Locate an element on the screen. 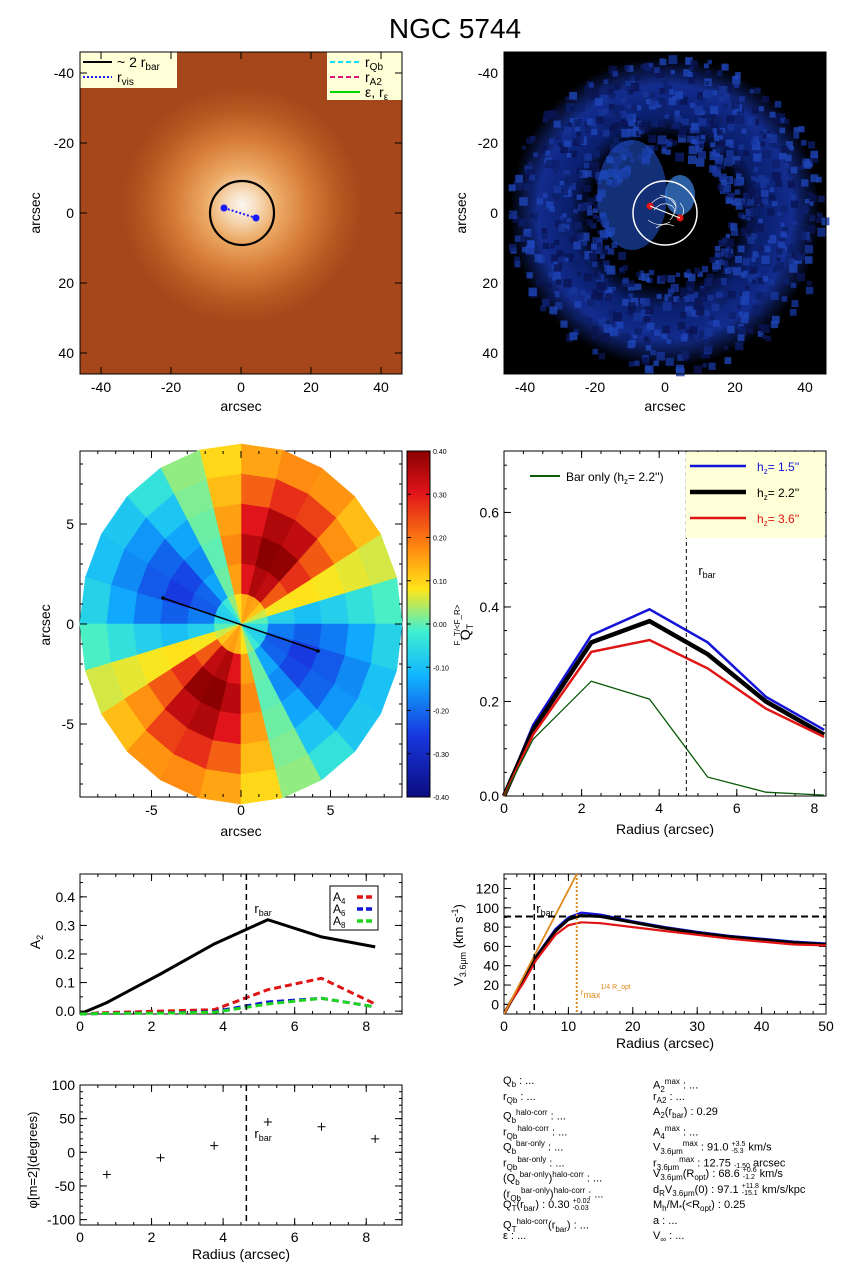 The width and height of the screenshot is (850, 1275). x-tick-label: 4 is located at coordinates (659, 808).